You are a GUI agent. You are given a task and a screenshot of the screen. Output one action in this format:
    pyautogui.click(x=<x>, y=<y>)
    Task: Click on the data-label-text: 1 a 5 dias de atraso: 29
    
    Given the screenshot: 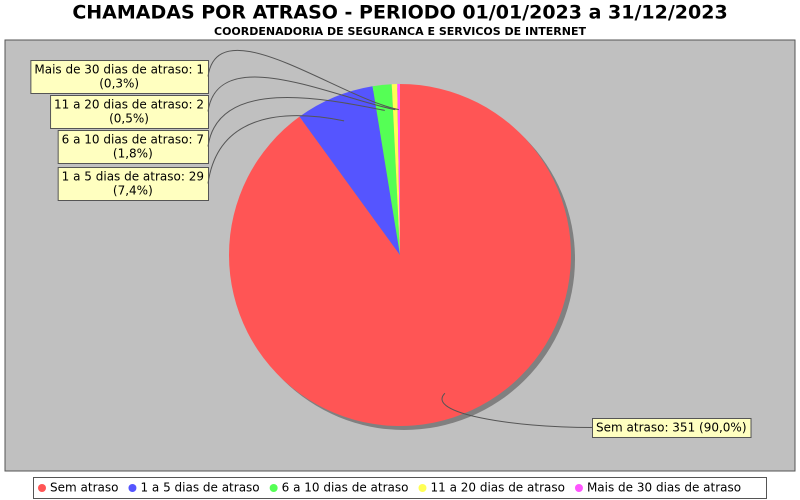 What is the action you would take?
    pyautogui.click(x=133, y=177)
    